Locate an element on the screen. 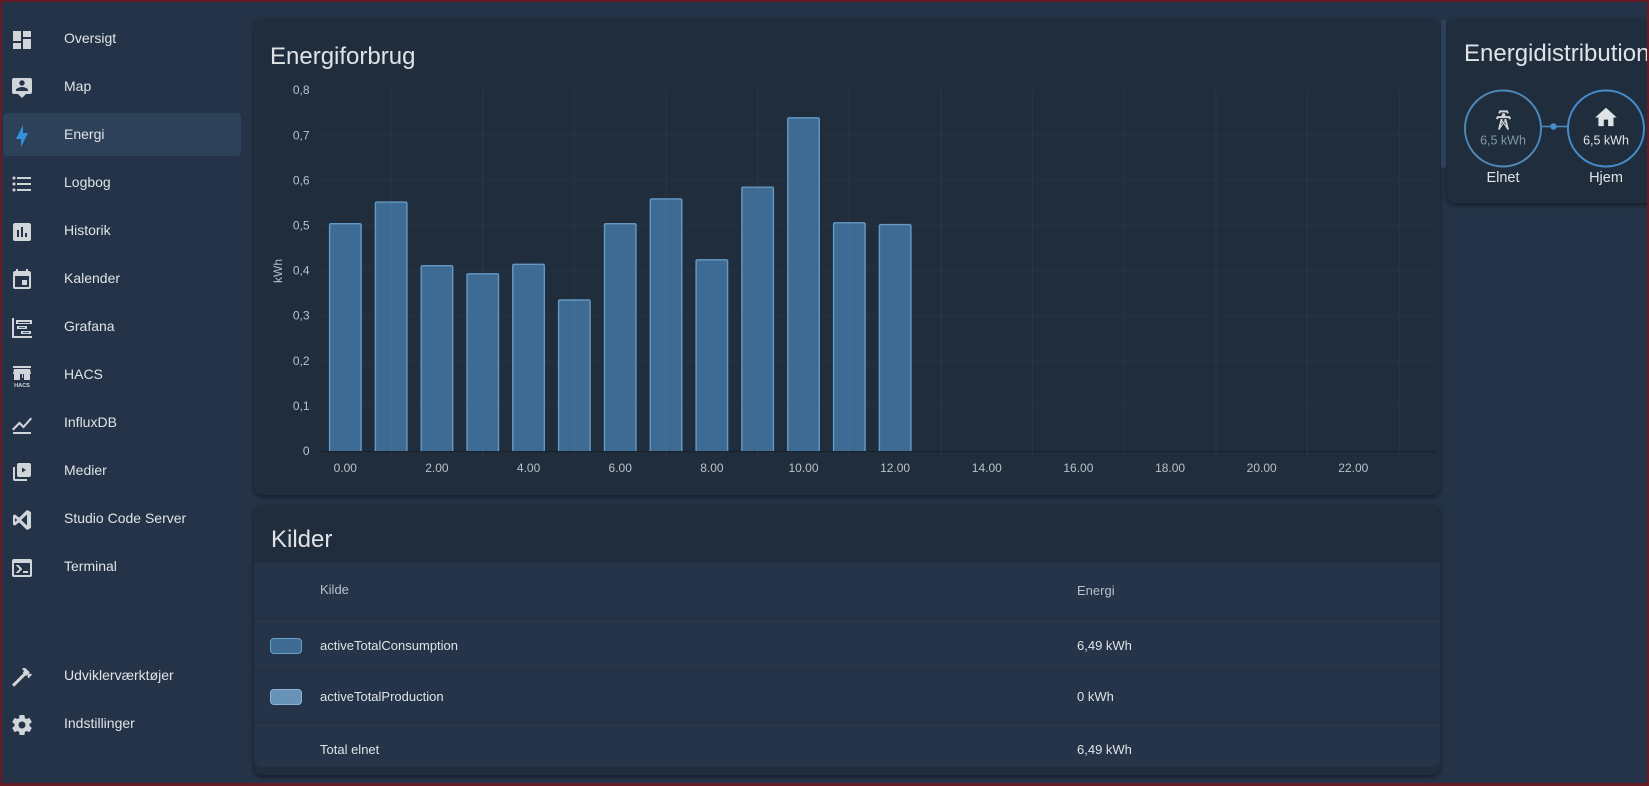  svg-text: 0,8 is located at coordinates (301, 90).